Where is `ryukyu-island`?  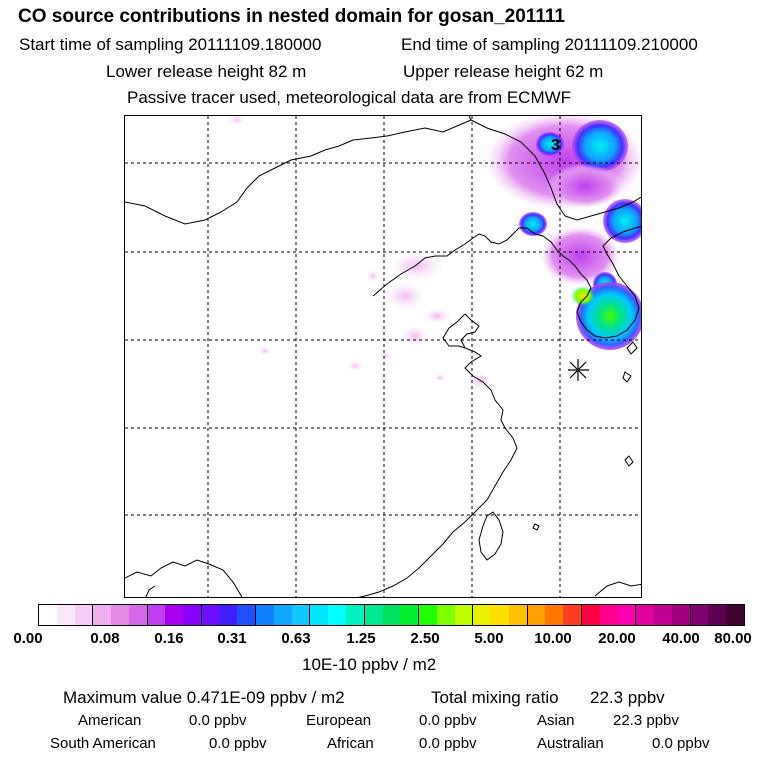 ryukyu-island is located at coordinates (629, 461).